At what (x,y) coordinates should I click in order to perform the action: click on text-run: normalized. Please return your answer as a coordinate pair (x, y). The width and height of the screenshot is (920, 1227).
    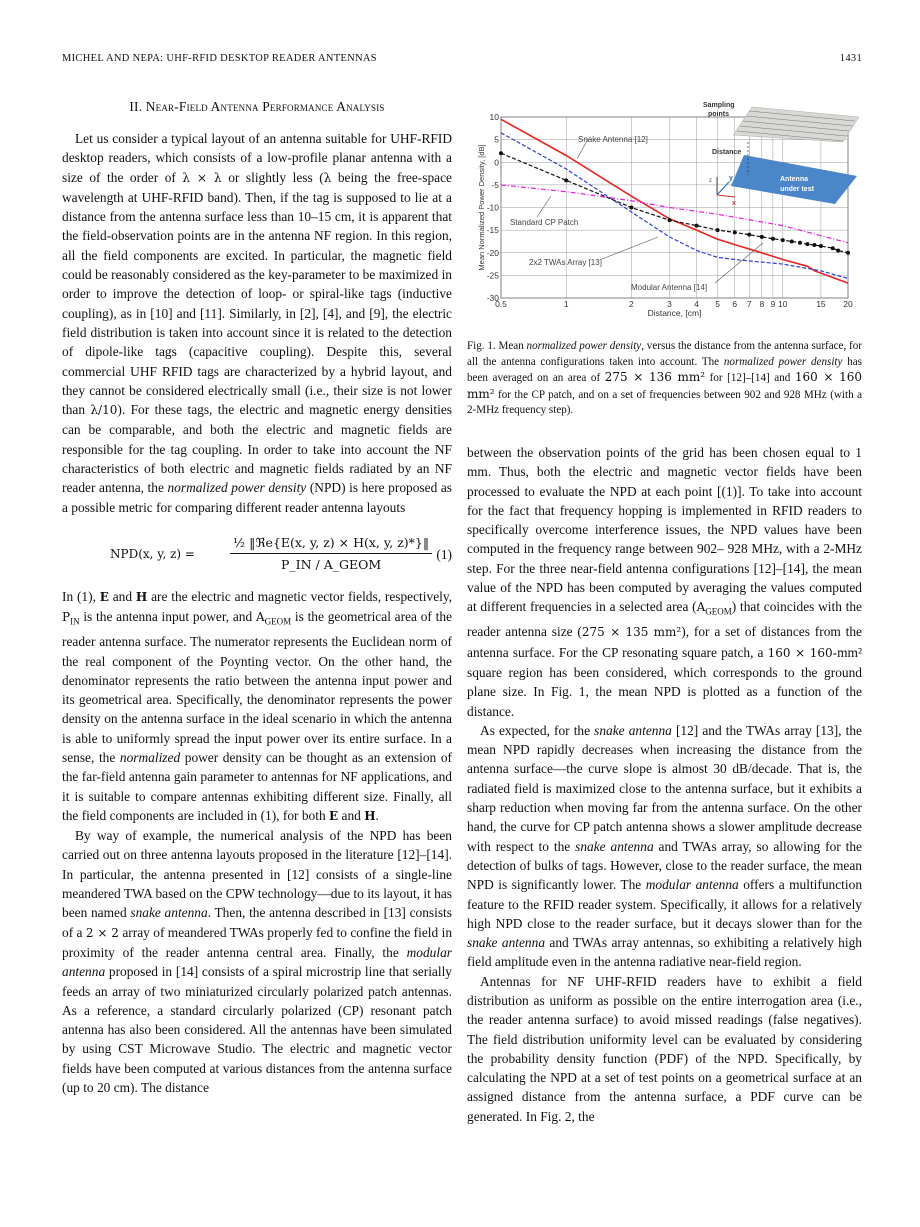
    Looking at the image, I should click on (150, 757).